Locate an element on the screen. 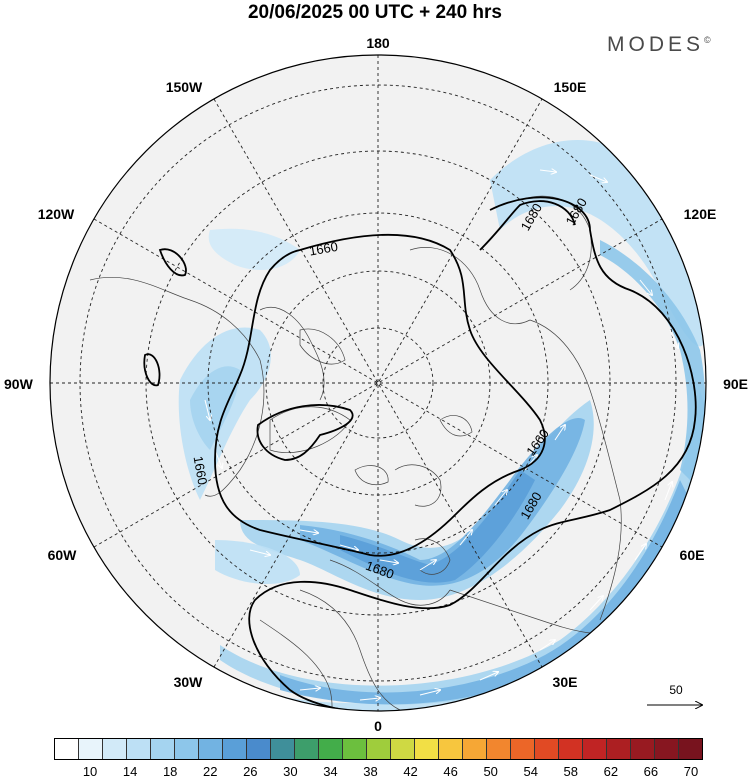 The height and width of the screenshot is (782, 750). color-scale-tick-label: 42 is located at coordinates (410, 771).